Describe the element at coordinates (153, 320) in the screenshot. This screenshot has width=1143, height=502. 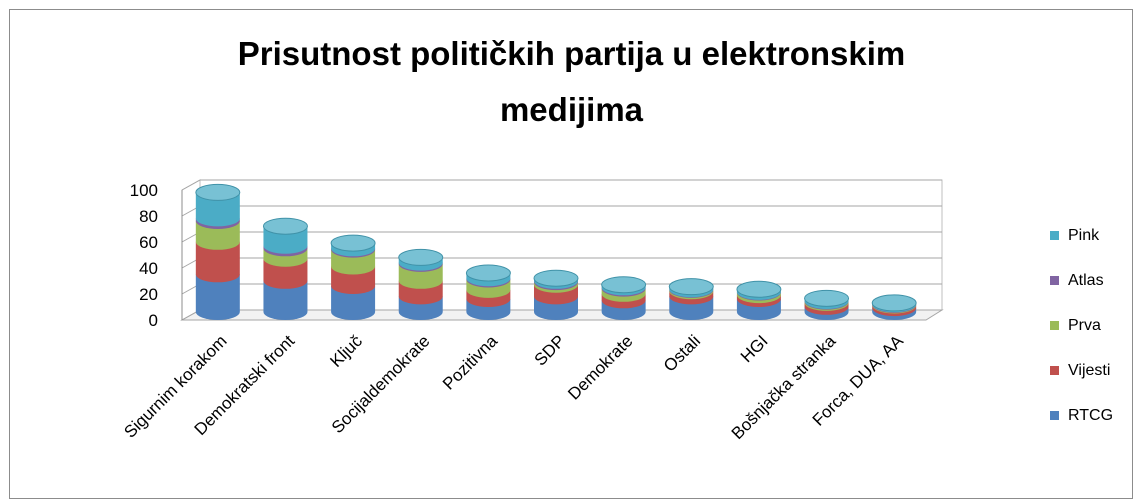
I see `y-tick-label: 0` at that location.